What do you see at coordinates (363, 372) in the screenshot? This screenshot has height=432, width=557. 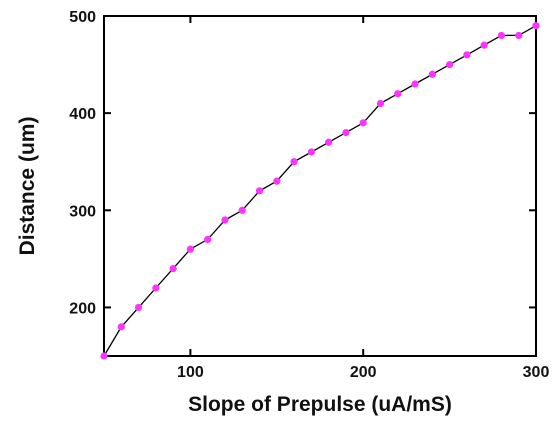 I see `x-tick-label: 200` at bounding box center [363, 372].